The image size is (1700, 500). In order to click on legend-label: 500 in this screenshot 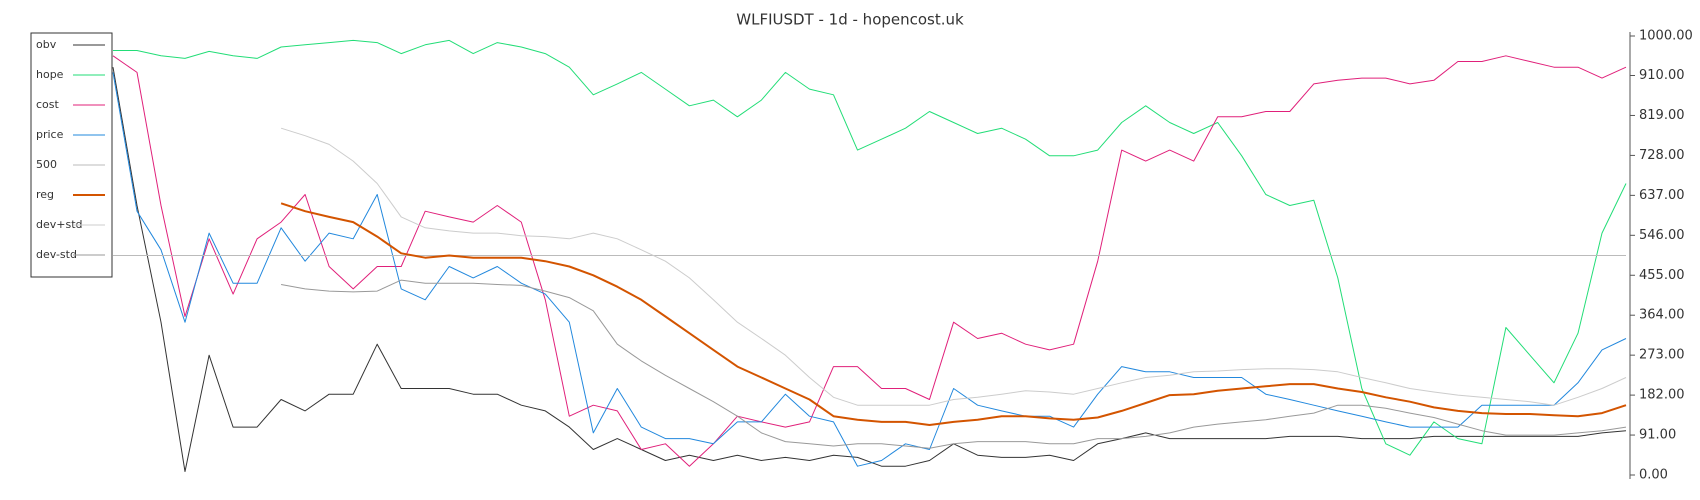, I will do `click(46, 164)`.